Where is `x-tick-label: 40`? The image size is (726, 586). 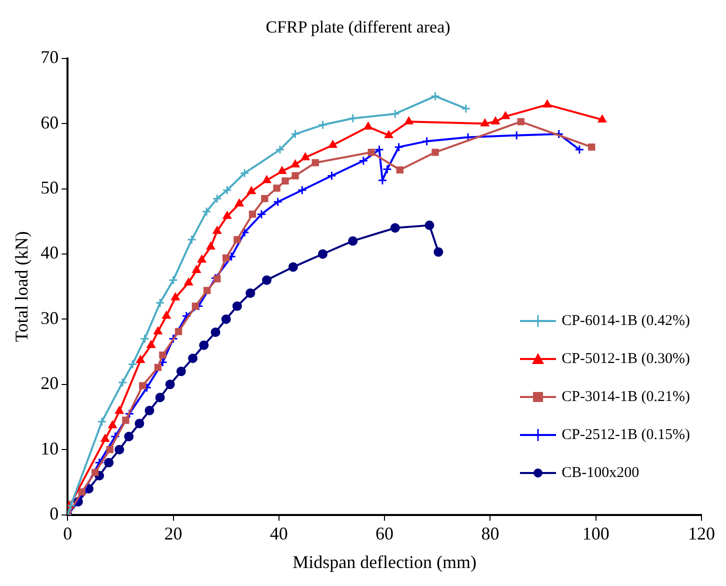
x-tick-label: 40 is located at coordinates (279, 533).